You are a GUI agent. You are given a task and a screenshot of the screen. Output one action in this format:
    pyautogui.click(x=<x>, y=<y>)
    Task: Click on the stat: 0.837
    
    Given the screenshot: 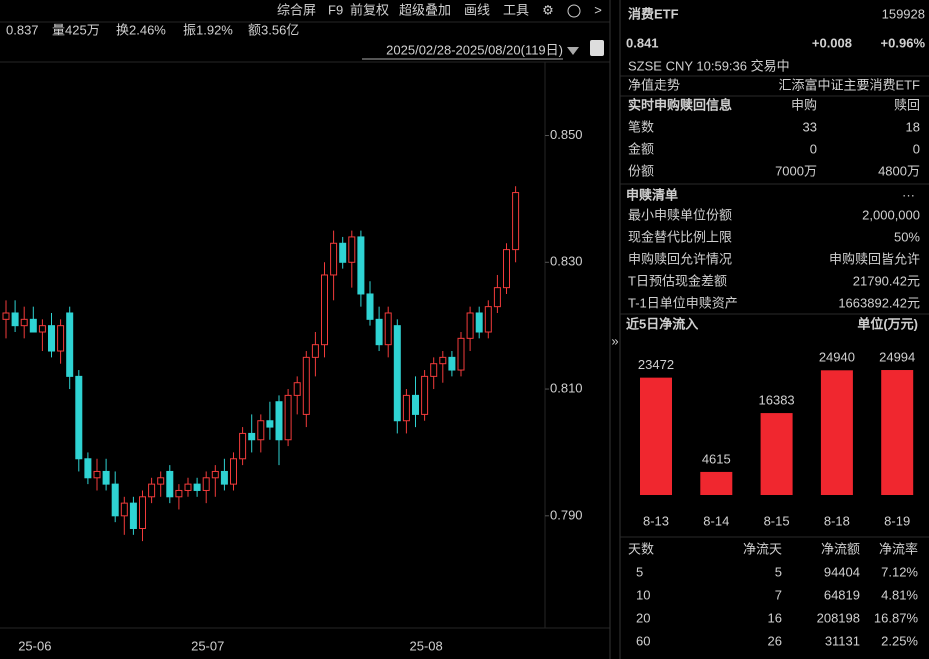 What is the action you would take?
    pyautogui.click(x=22, y=29)
    